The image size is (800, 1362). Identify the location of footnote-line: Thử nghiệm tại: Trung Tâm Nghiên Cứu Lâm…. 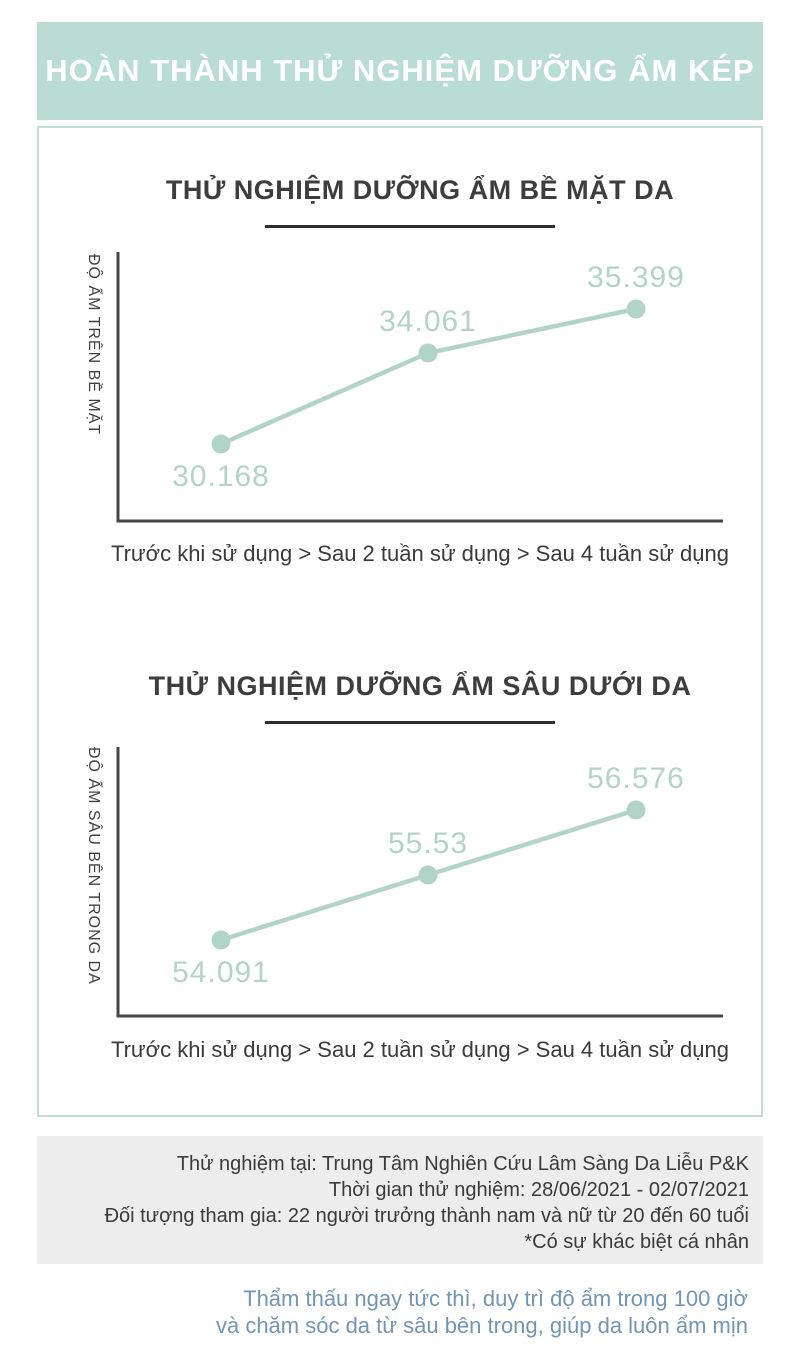
(462, 1164).